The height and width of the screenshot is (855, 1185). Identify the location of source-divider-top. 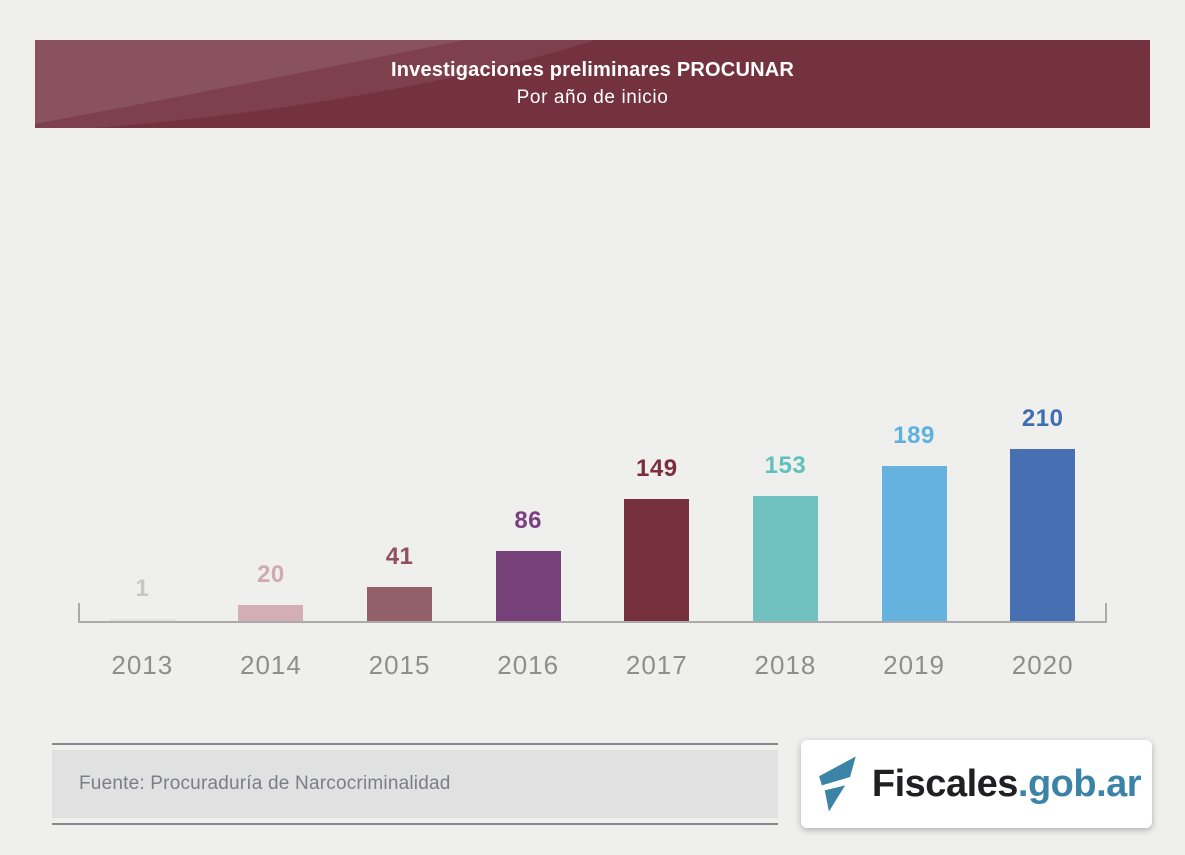
(415, 744).